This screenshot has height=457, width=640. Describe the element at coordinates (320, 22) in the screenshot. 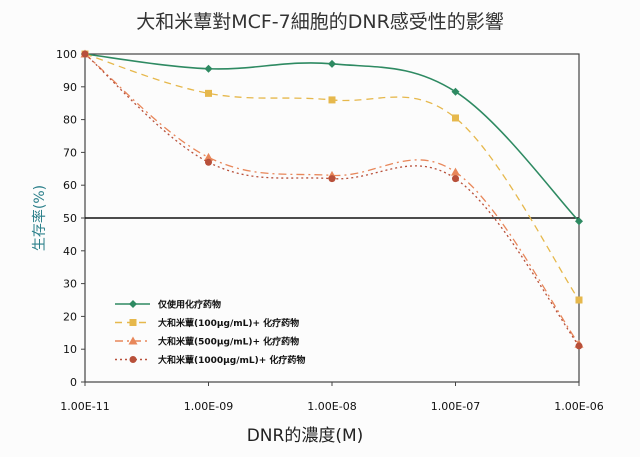

I see `chart-title: 大和米蕈對MCF-7細胞的DNR感受性的影響` at that location.